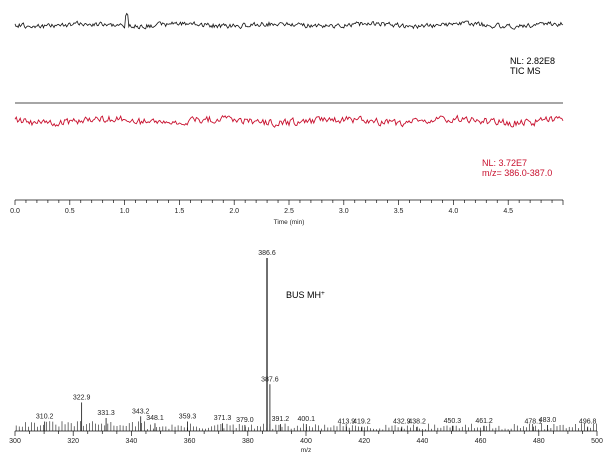  What do you see at coordinates (45, 416) in the screenshot?
I see `peak-label: 310.2` at bounding box center [45, 416].